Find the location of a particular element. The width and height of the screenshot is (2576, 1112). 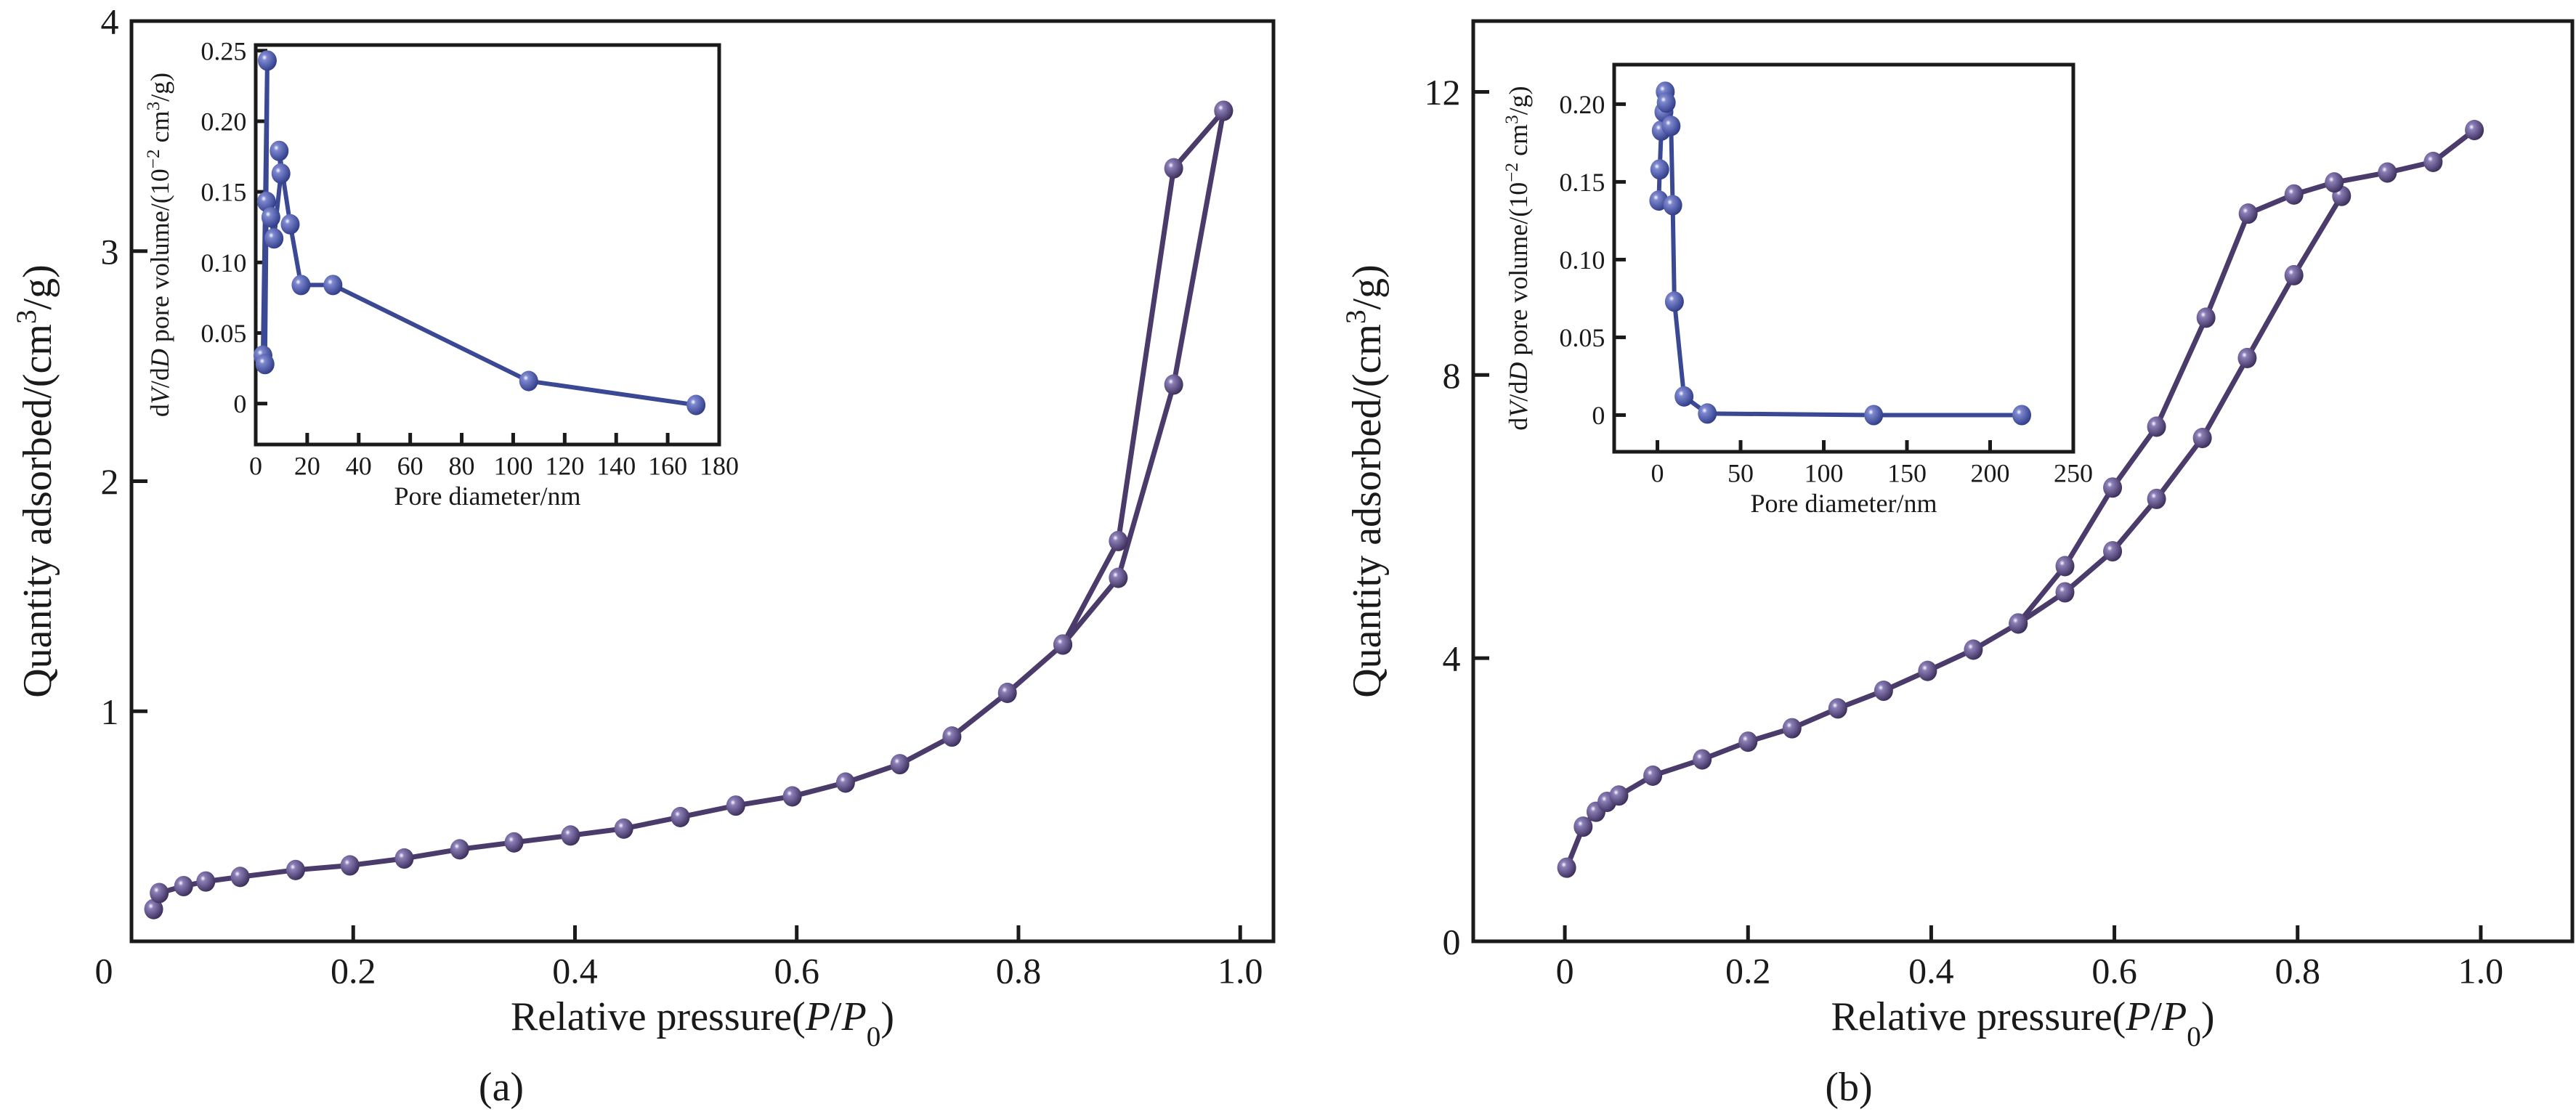

main-y-tick-label: 2 is located at coordinates (110, 482).